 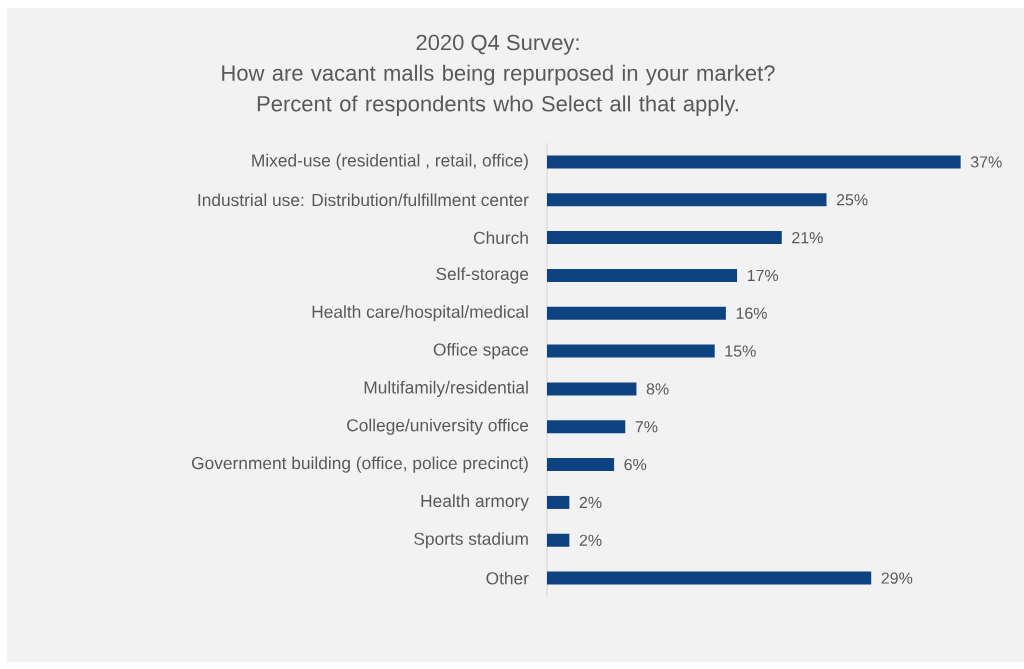 What do you see at coordinates (481, 351) in the screenshot?
I see `y-tick-label: Office space` at bounding box center [481, 351].